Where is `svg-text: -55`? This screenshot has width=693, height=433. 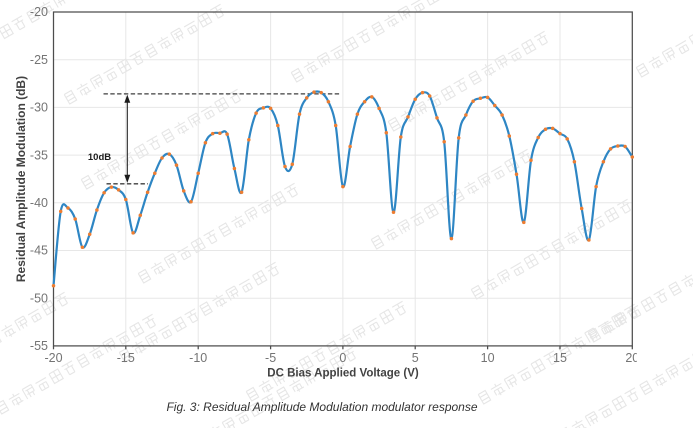
svg-text: -55 is located at coordinates (39, 346).